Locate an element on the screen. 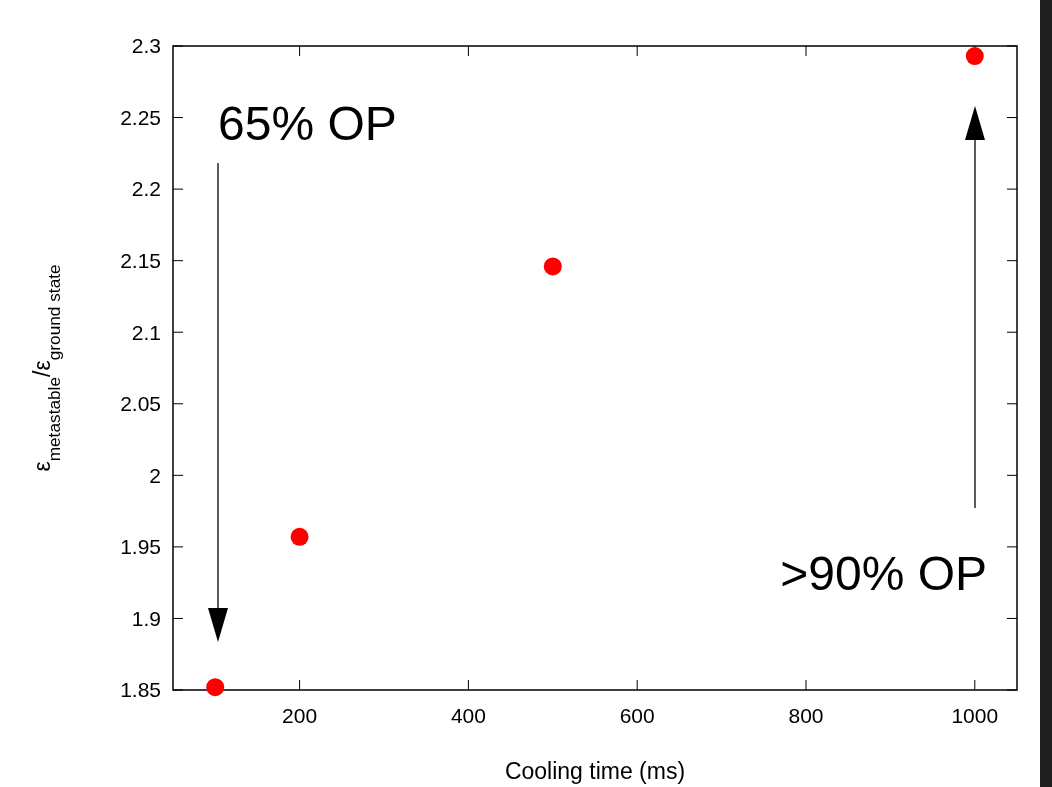 This screenshot has width=1052, height=787. y-tick-label: 2.25 is located at coordinates (140, 117).